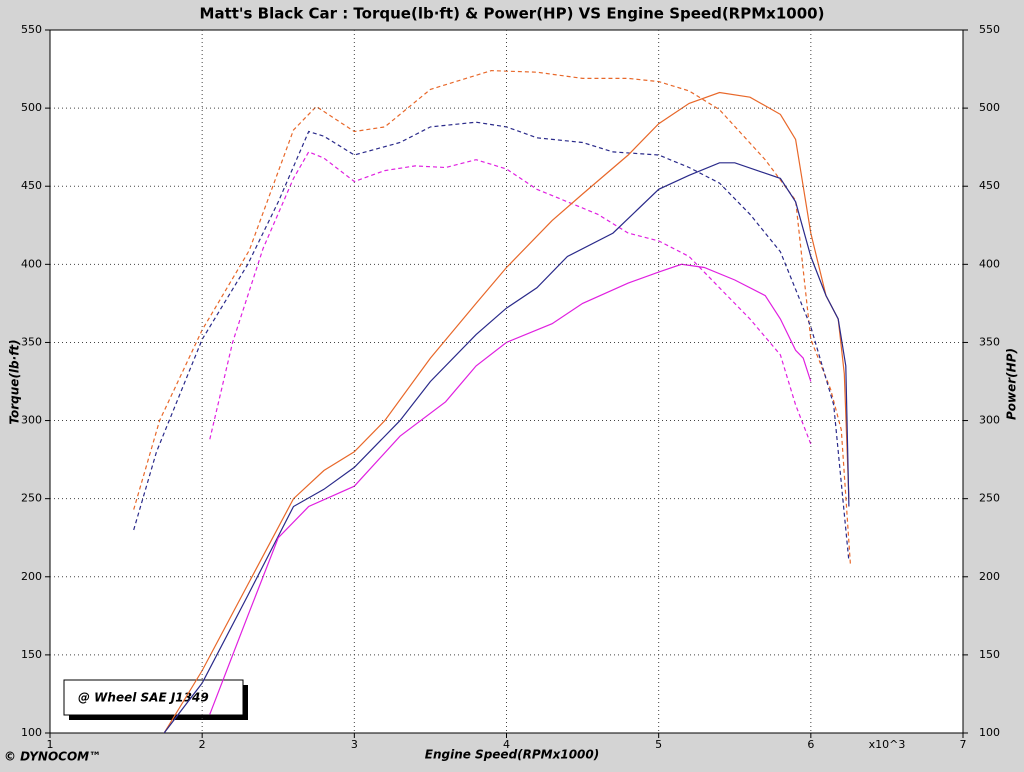  What do you see at coordinates (31, 420) in the screenshot?
I see `y-tick-label: 300` at bounding box center [31, 420].